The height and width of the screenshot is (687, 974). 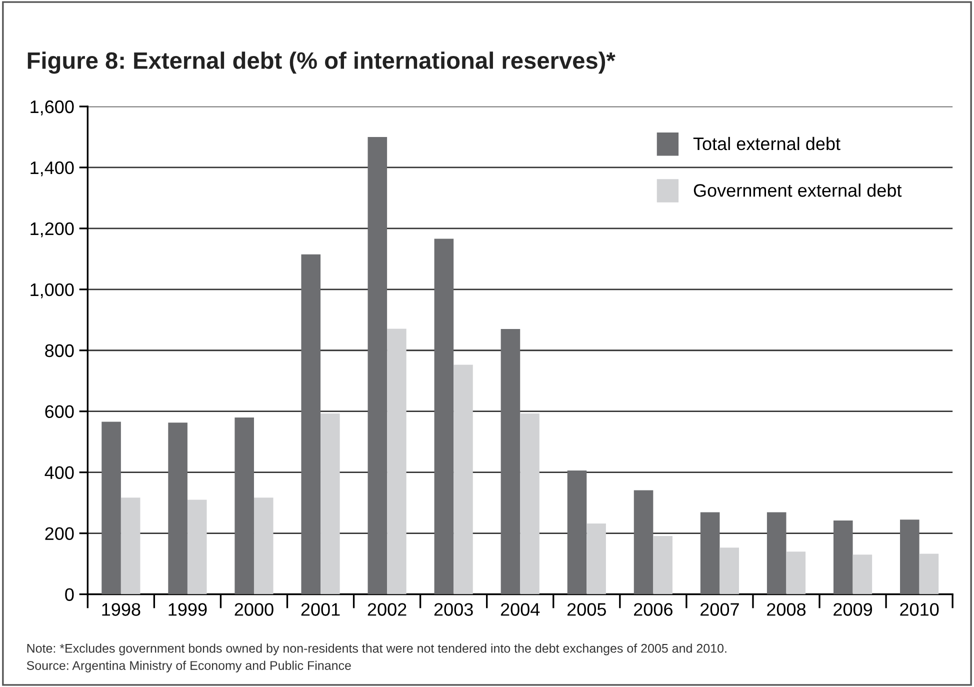 What do you see at coordinates (766, 143) in the screenshot?
I see `legend-label: Total external debt` at bounding box center [766, 143].